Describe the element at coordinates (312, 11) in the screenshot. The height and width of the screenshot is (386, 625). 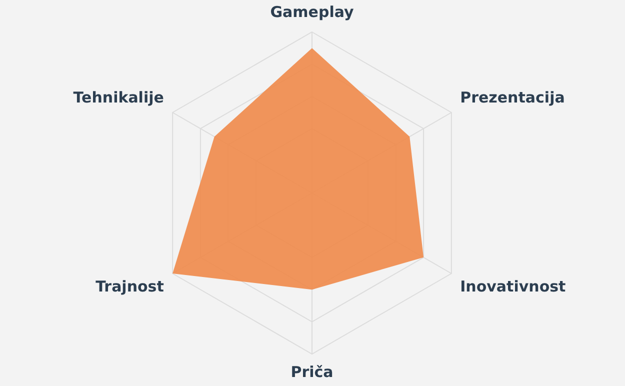
I see `spoke-label: Gameplay` at that location.